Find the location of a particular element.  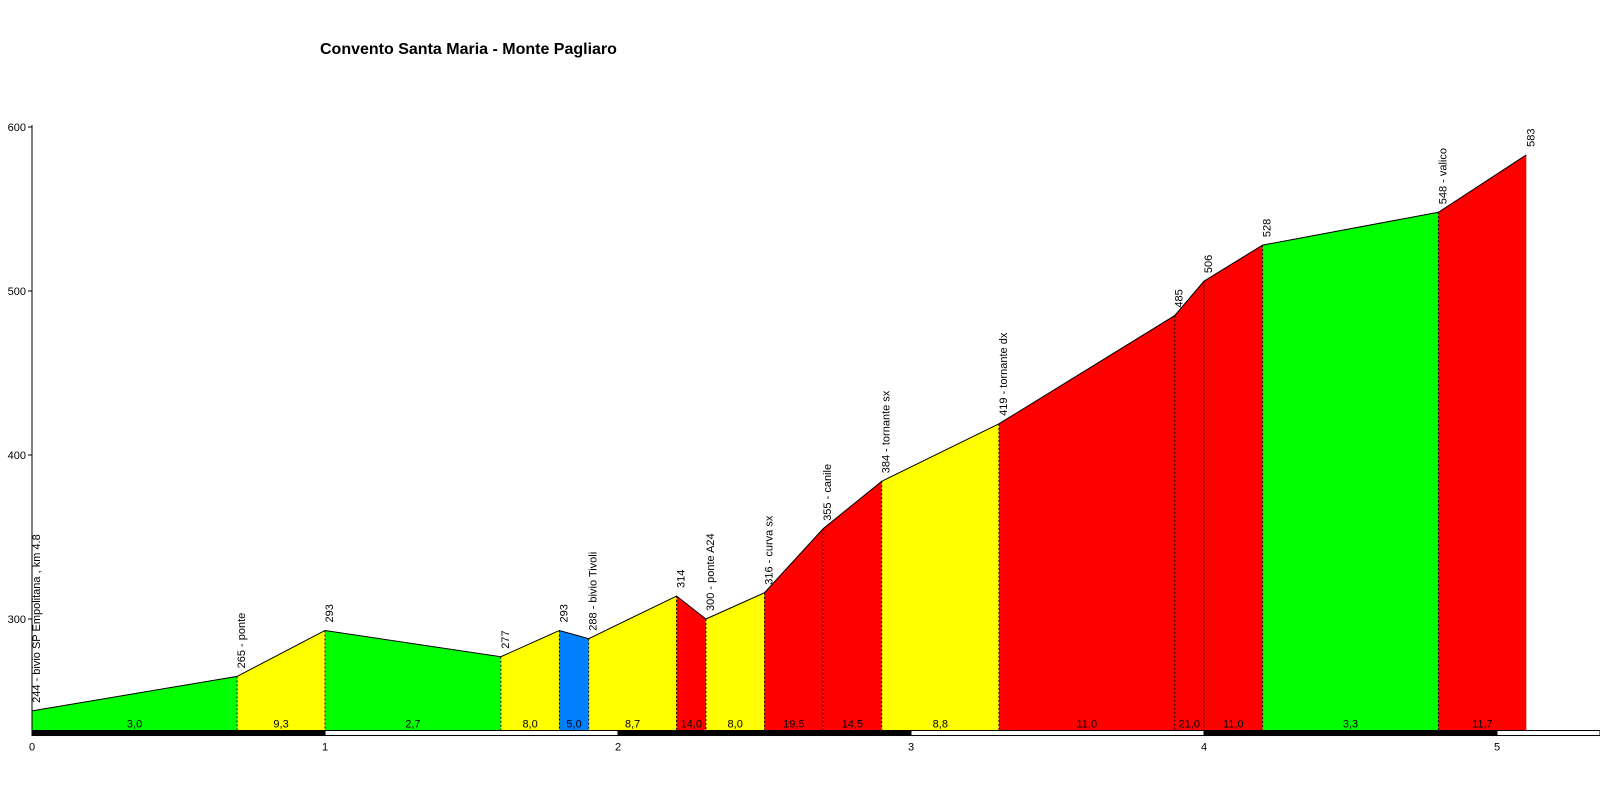

x-tick-label: 4 is located at coordinates (1204, 748).